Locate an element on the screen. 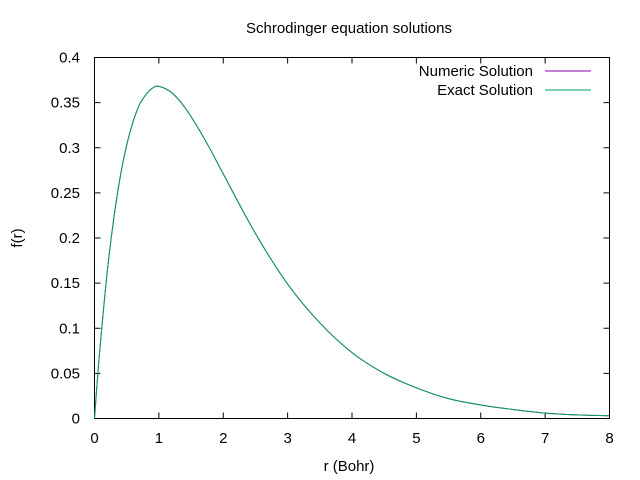 This screenshot has height=480, width=640. x-tick-label: 5 is located at coordinates (416, 438).